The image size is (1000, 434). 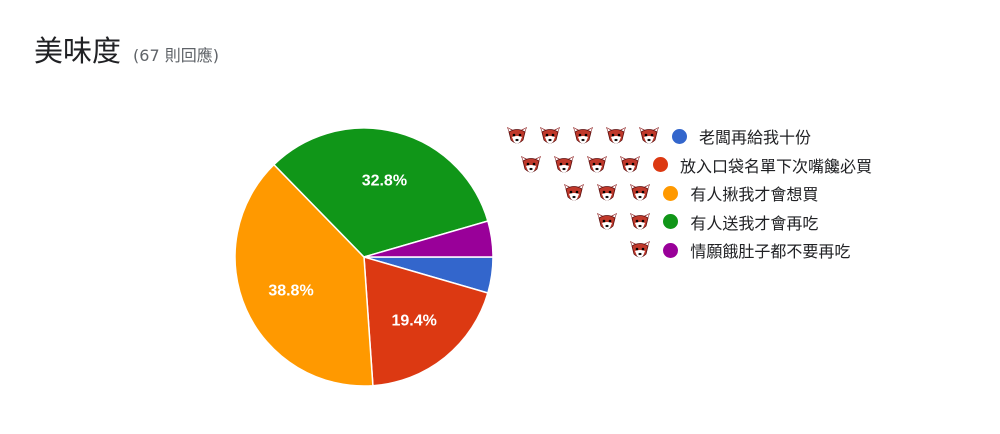 I want to click on chart-title: 美味度, so click(x=78, y=51).